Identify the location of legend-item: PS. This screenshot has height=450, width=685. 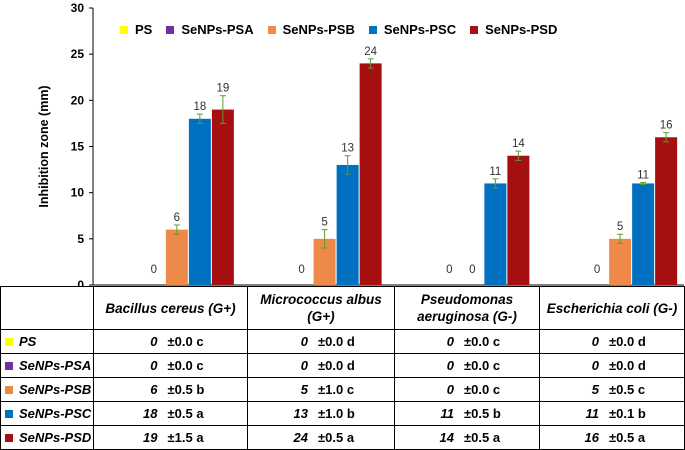
(136, 29).